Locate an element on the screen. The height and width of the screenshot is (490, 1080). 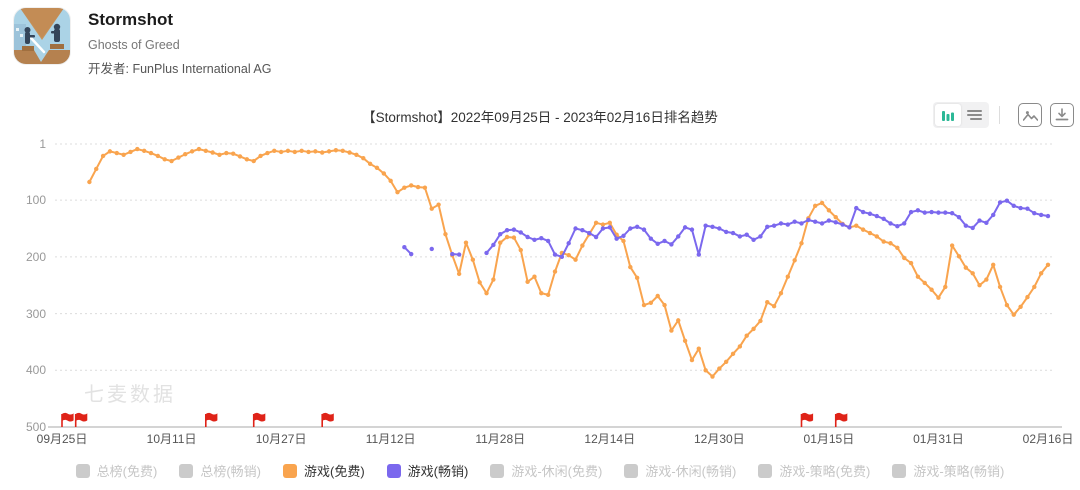
legend-item-游戏-策略(畅销): 游戏-策略(畅销) is located at coordinates (948, 470).